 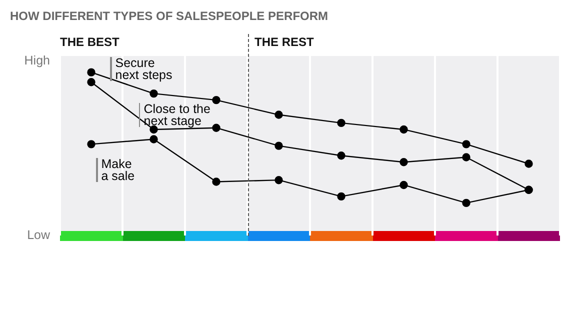 What do you see at coordinates (177, 115) in the screenshot?
I see `series-label: Close to the next stage` at bounding box center [177, 115].